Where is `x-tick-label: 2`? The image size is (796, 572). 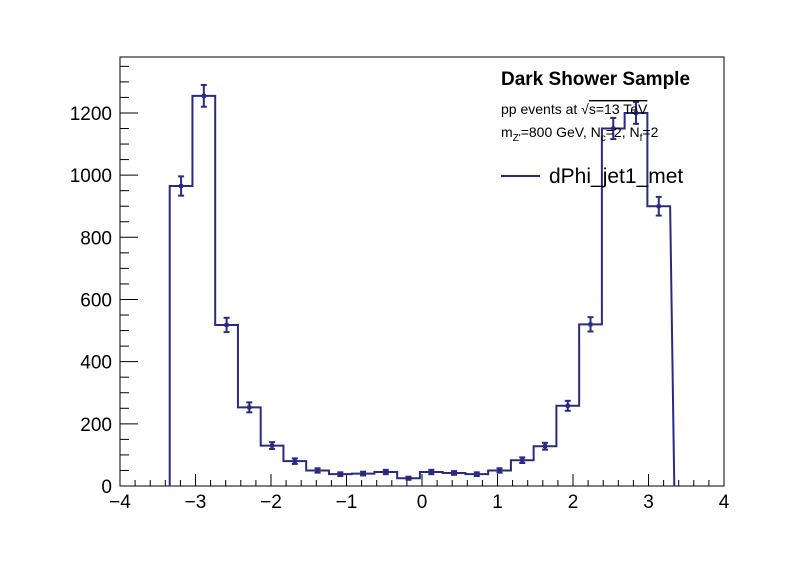
x-tick-label: 2 is located at coordinates (573, 502).